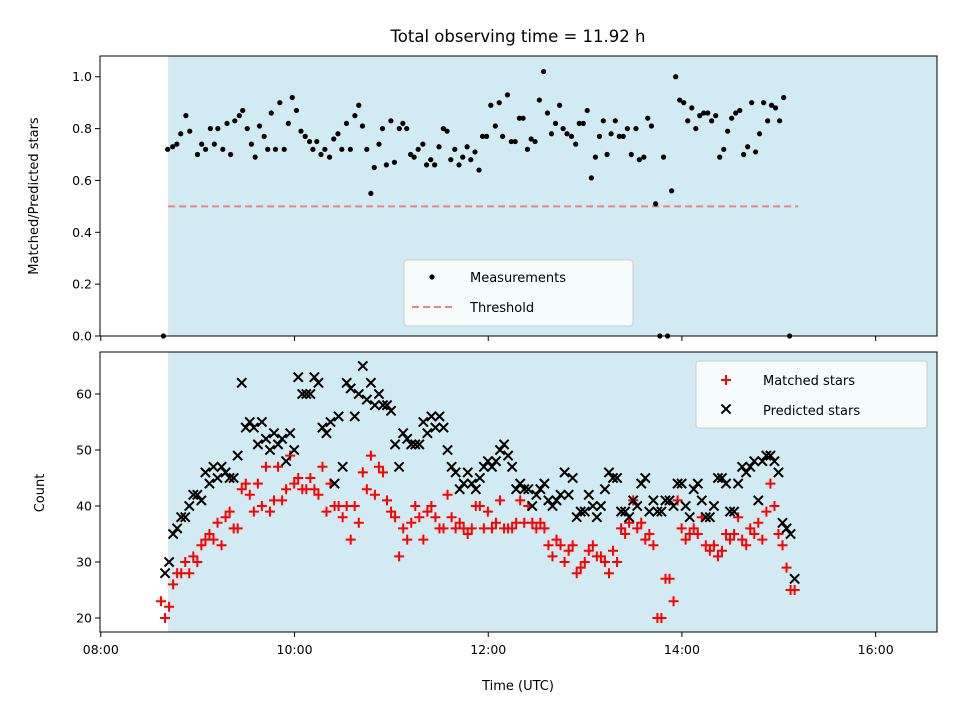 The image size is (960, 720). What do you see at coordinates (82, 180) in the screenshot?
I see `y-tick-label: 0.6` at bounding box center [82, 180].